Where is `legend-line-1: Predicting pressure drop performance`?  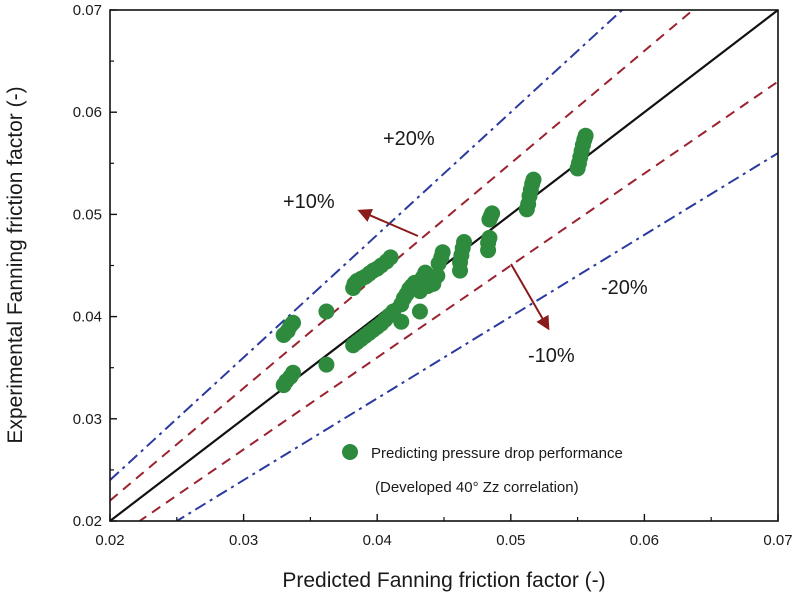
legend-line-1: Predicting pressure drop performance is located at coordinates (497, 453).